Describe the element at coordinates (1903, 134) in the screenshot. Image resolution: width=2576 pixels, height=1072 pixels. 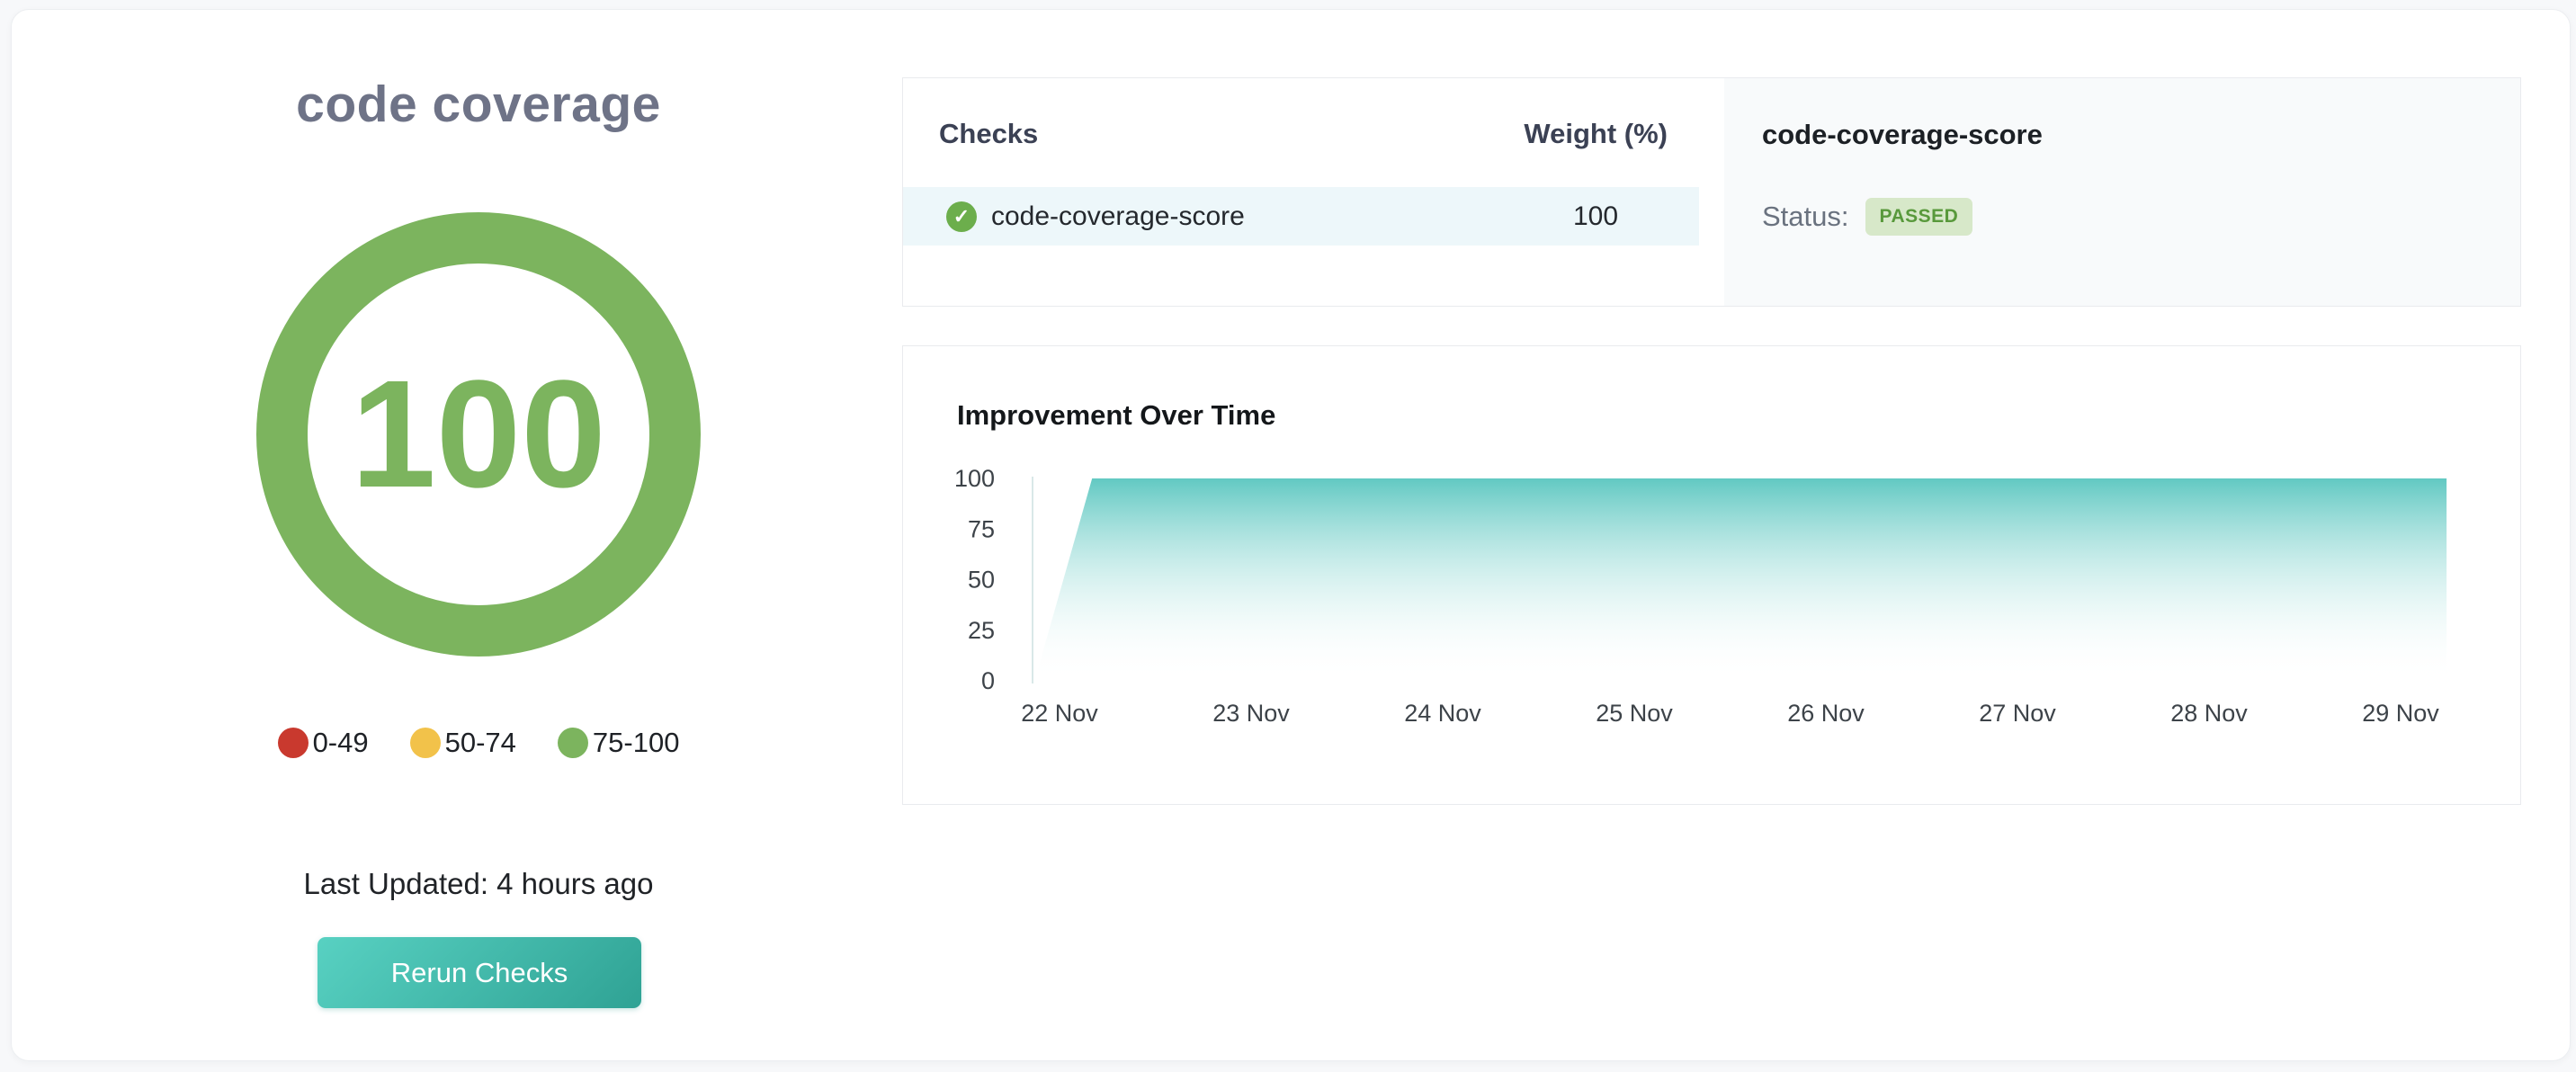
I see `check-detail-title: code-coverage-score` at that location.